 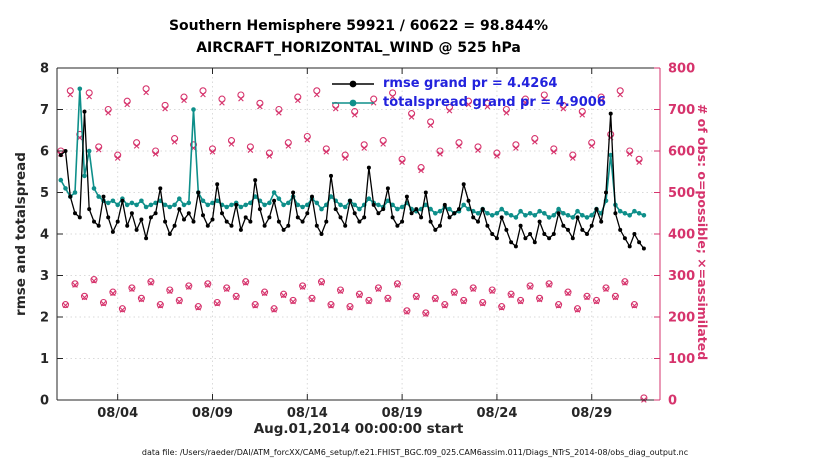 I want to click on svg-text: 3, so click(x=44, y=276).